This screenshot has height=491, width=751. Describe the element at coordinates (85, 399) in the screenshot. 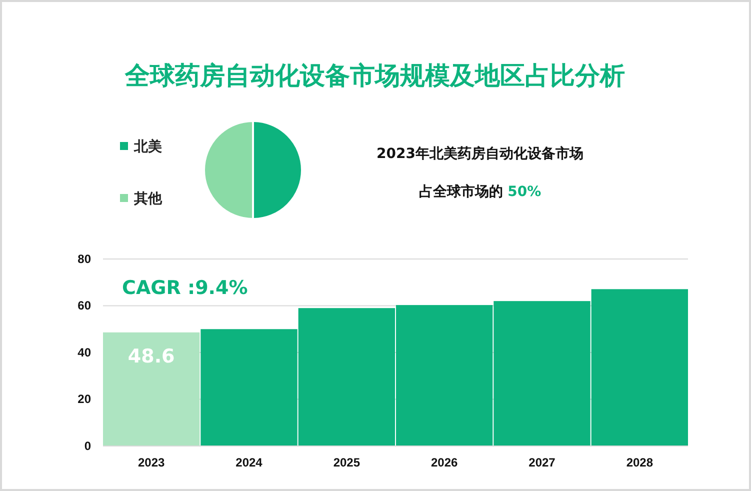

I see `y-tick-label: 20` at that location.